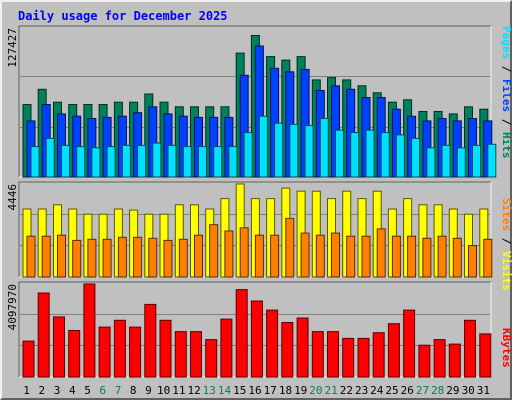 Image resolution: width=512 pixels, height=400 pixels. I want to click on x-tick-label-day-24: 24, so click(377, 390).